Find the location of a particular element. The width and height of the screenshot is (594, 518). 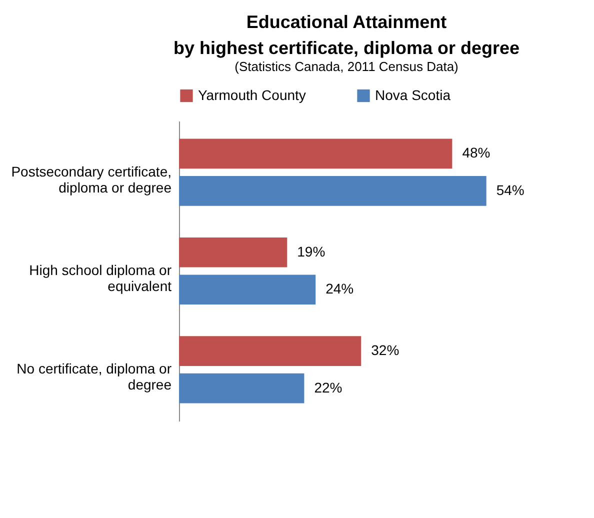

data-label: 54% is located at coordinates (510, 190).